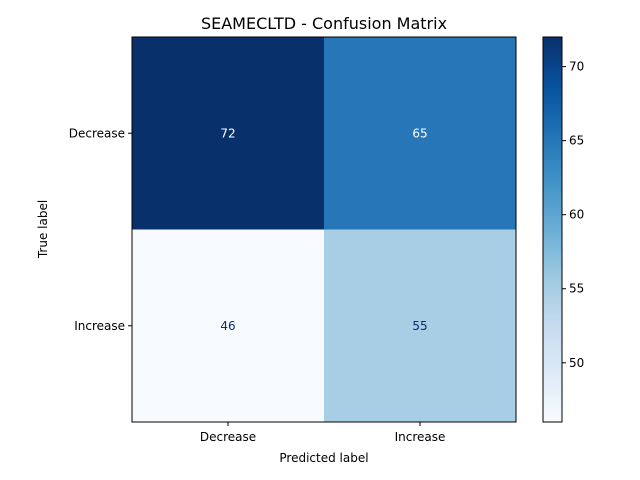 The image size is (640, 480). What do you see at coordinates (43, 229) in the screenshot?
I see `y-axis-label: True label` at bounding box center [43, 229].